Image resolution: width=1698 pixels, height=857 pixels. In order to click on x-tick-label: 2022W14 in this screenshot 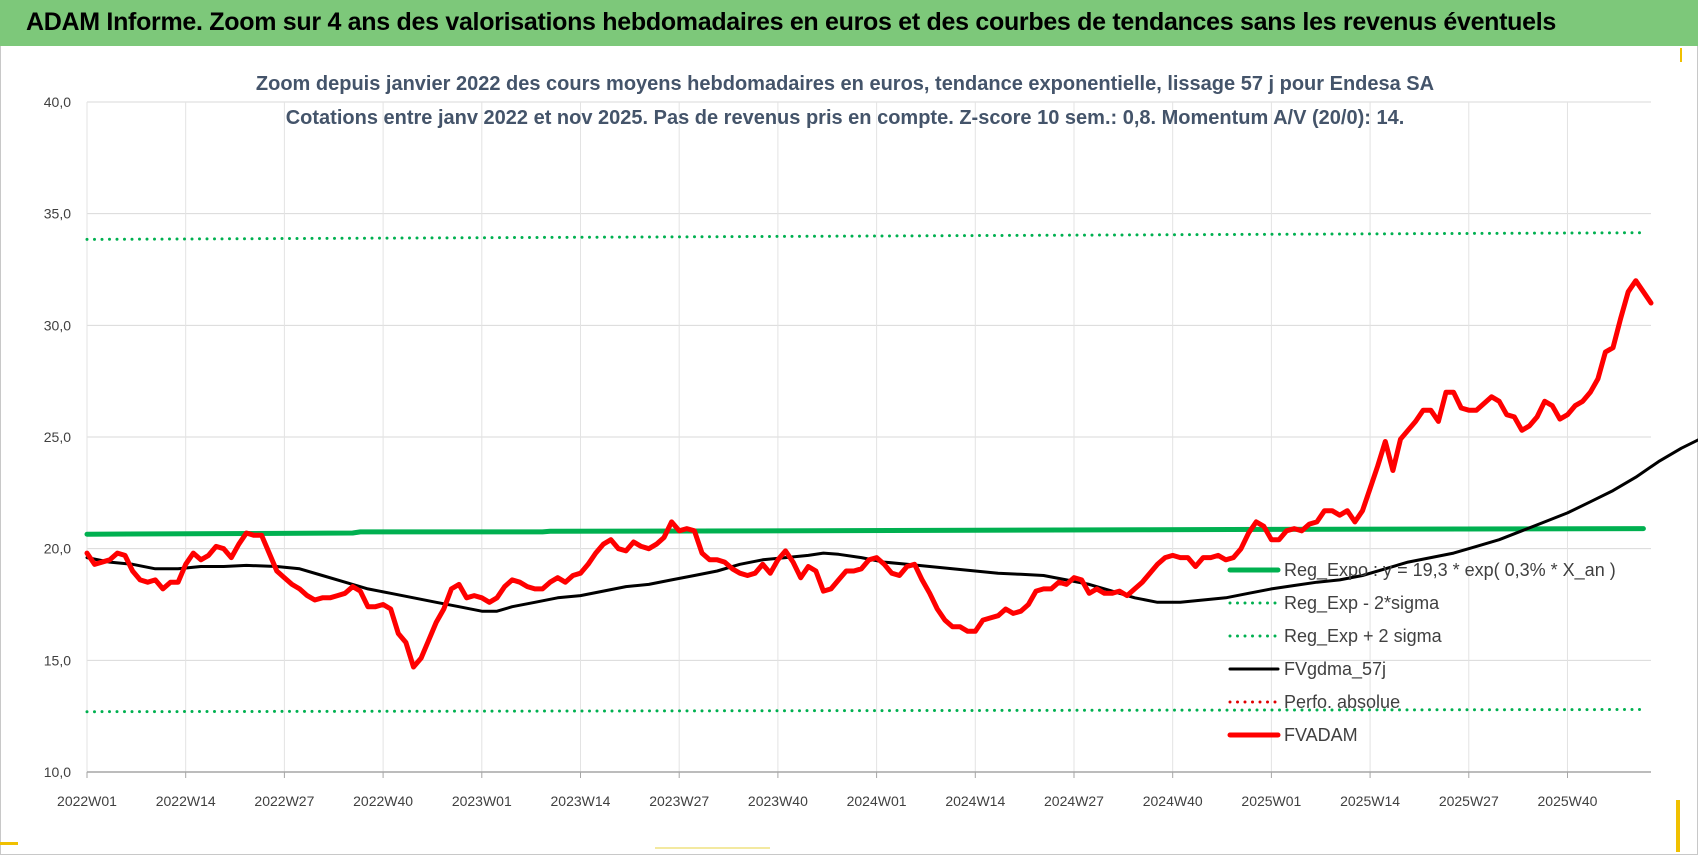, I will do `click(186, 801)`.